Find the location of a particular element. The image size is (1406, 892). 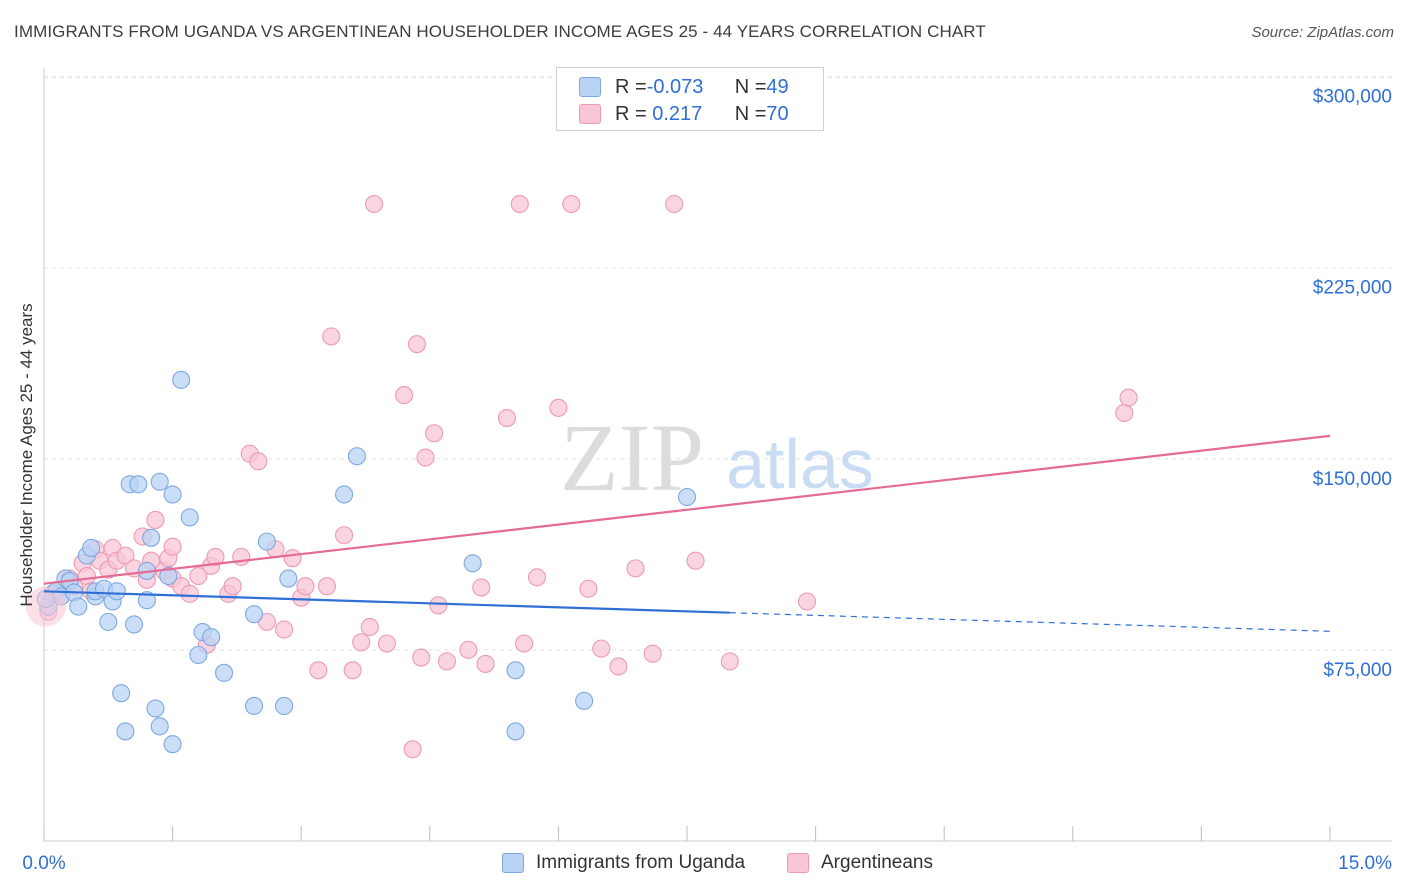

y-tick-label: $150,000 is located at coordinates (1352, 479).